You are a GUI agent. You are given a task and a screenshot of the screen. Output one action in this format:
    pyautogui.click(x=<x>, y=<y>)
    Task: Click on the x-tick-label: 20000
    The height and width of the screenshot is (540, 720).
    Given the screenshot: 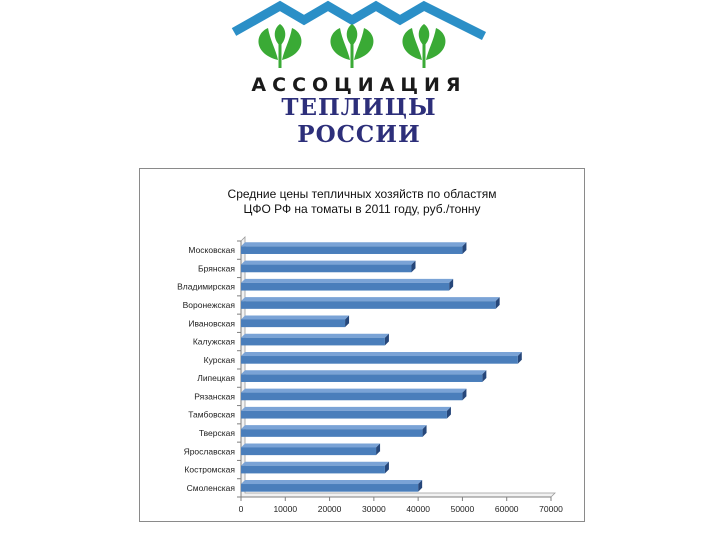 What is the action you would take?
    pyautogui.click(x=330, y=509)
    